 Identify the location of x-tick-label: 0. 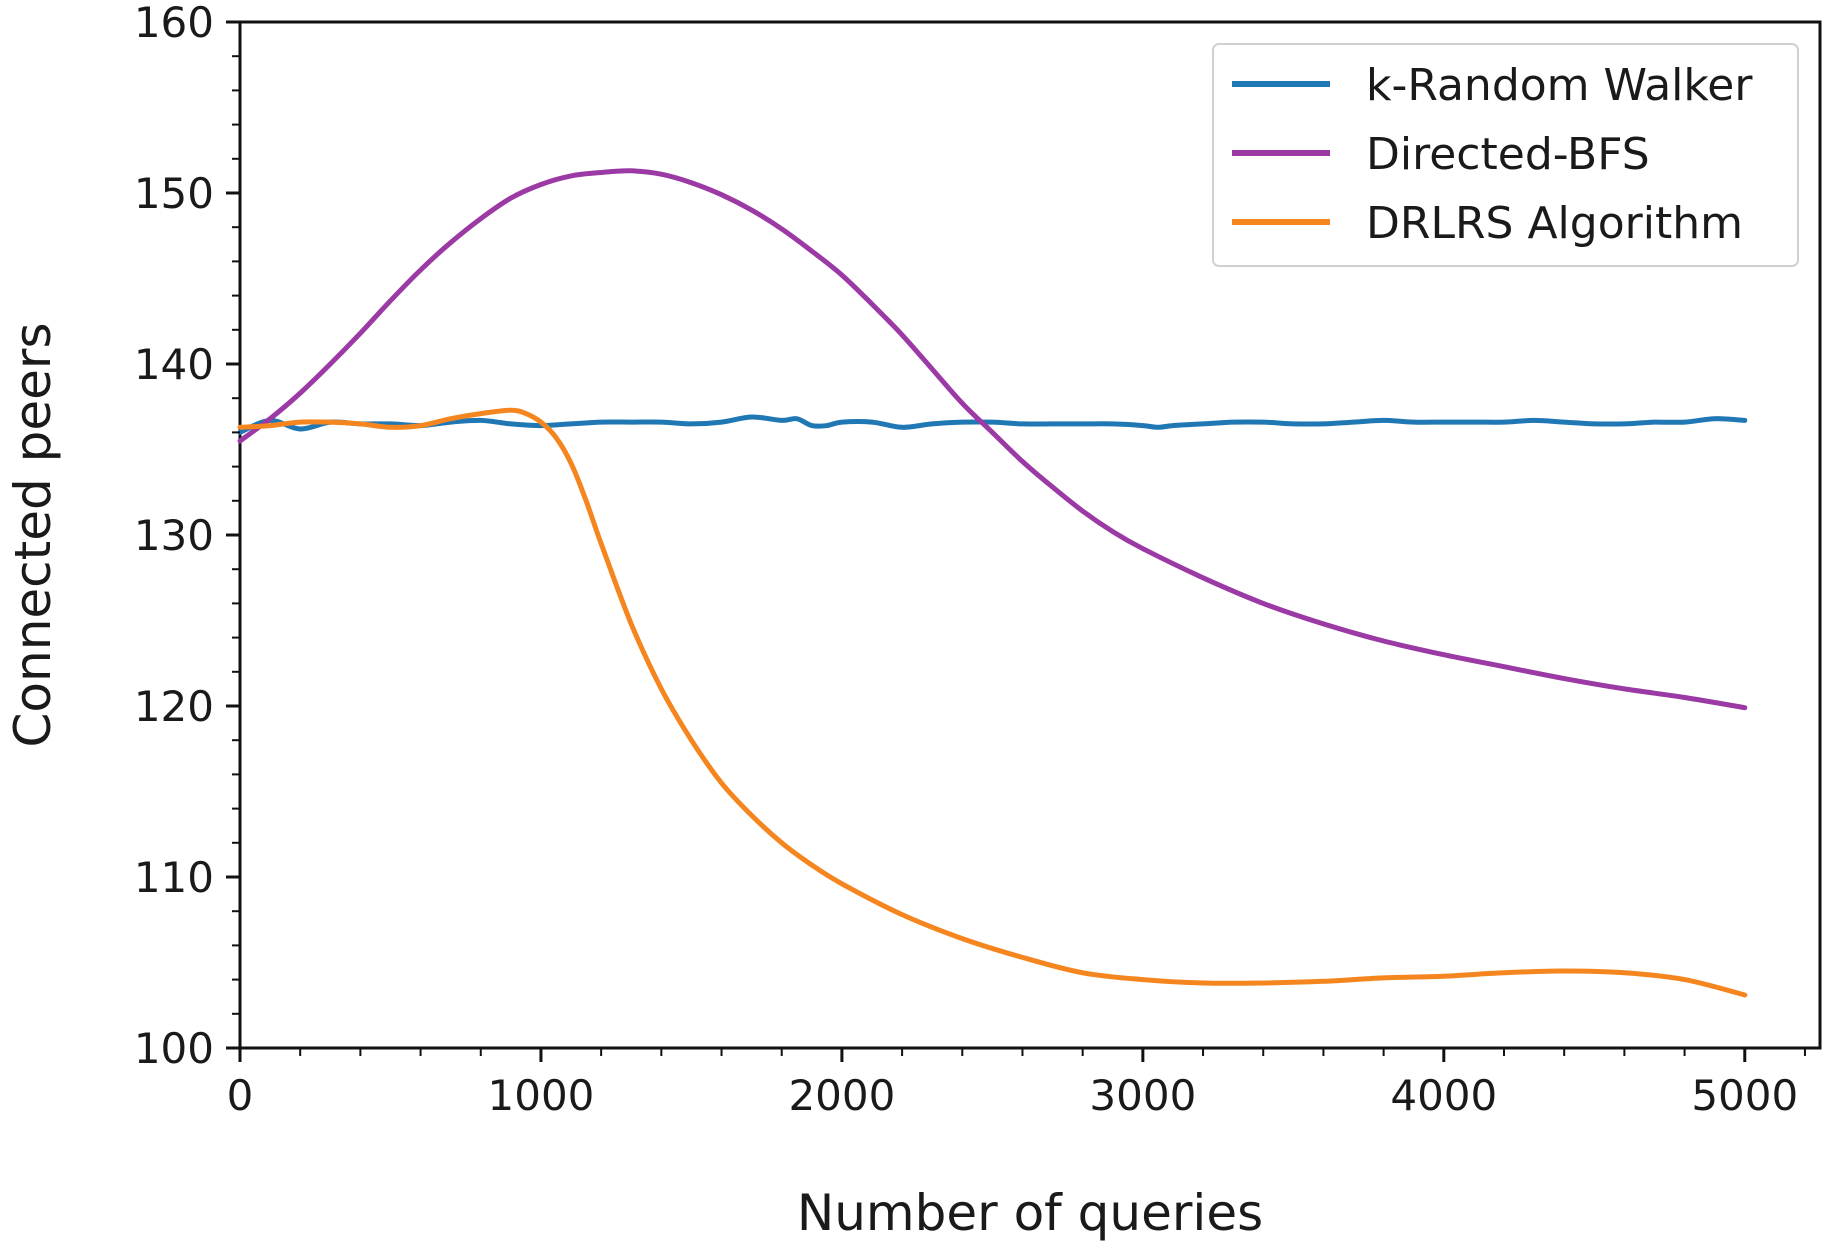
(240, 1095).